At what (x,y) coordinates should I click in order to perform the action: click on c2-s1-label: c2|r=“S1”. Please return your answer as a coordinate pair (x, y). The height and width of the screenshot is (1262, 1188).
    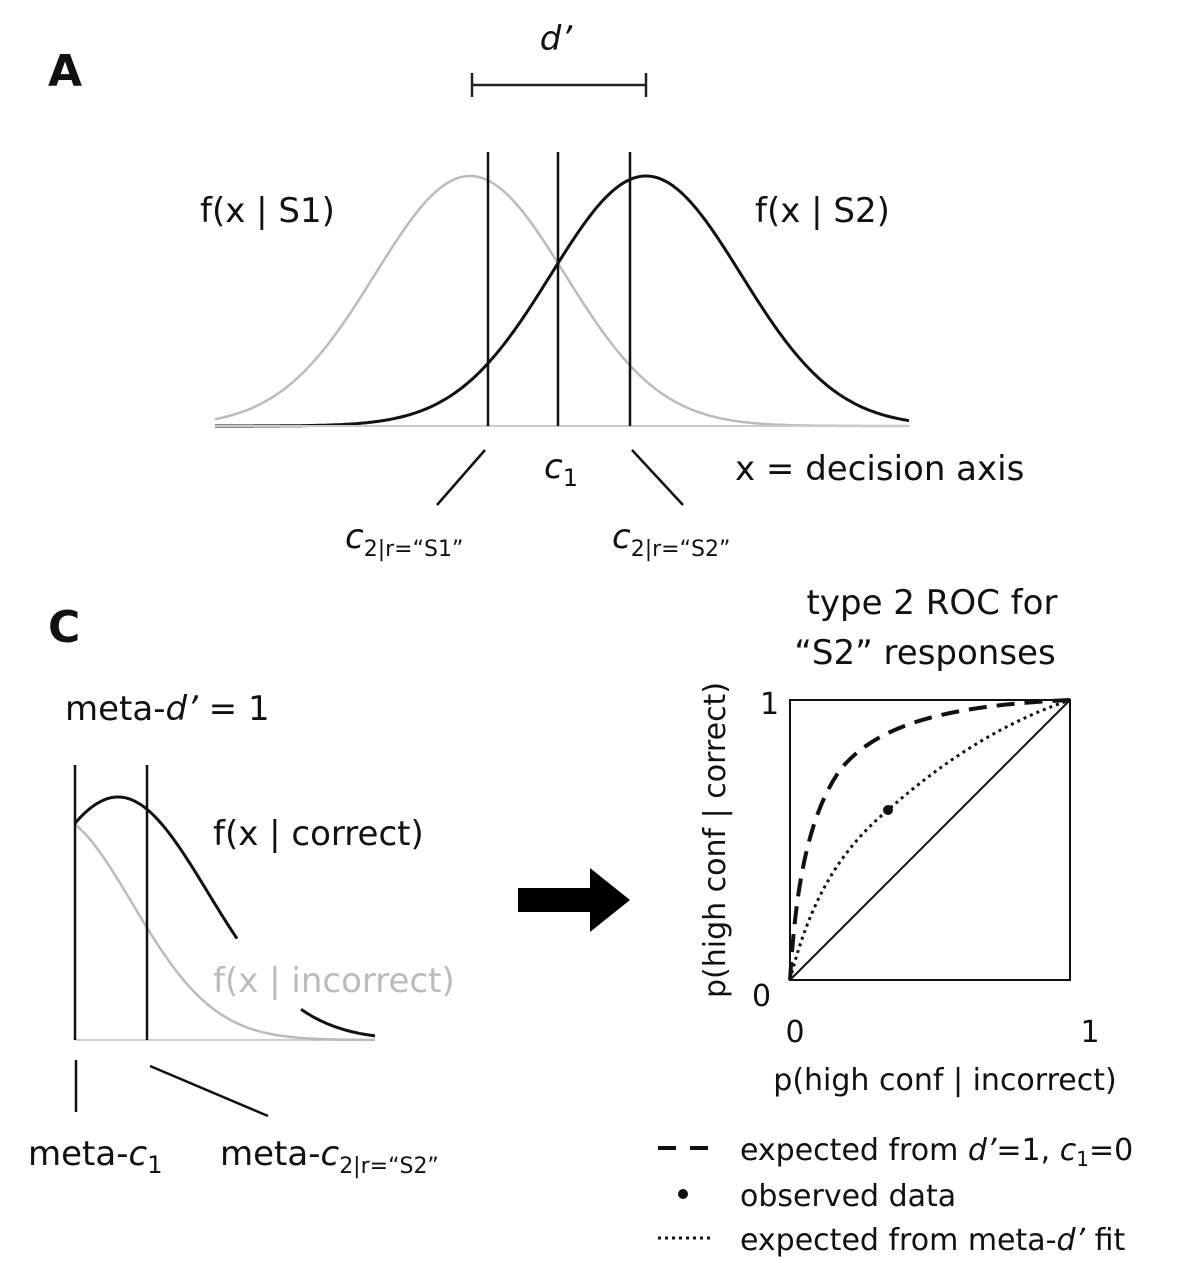
    Looking at the image, I should click on (404, 539).